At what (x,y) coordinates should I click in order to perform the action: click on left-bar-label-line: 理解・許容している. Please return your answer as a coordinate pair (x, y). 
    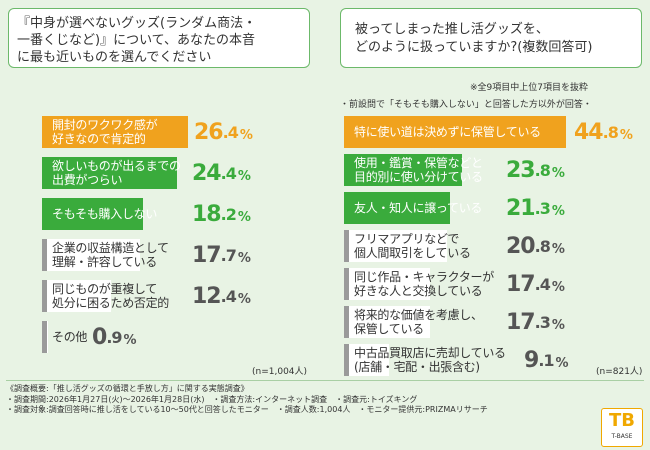
    Looking at the image, I should click on (104, 262).